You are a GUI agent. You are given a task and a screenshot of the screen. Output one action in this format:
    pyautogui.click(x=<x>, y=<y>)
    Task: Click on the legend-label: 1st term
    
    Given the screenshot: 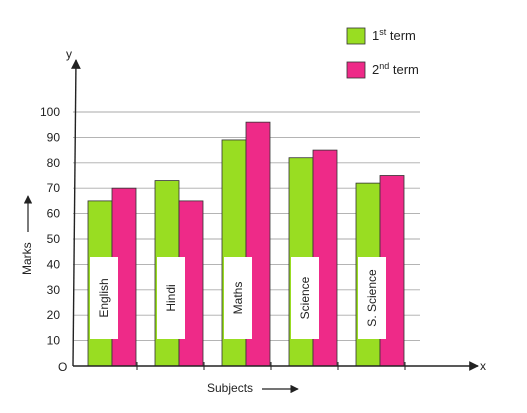 What is the action you would take?
    pyautogui.click(x=394, y=35)
    